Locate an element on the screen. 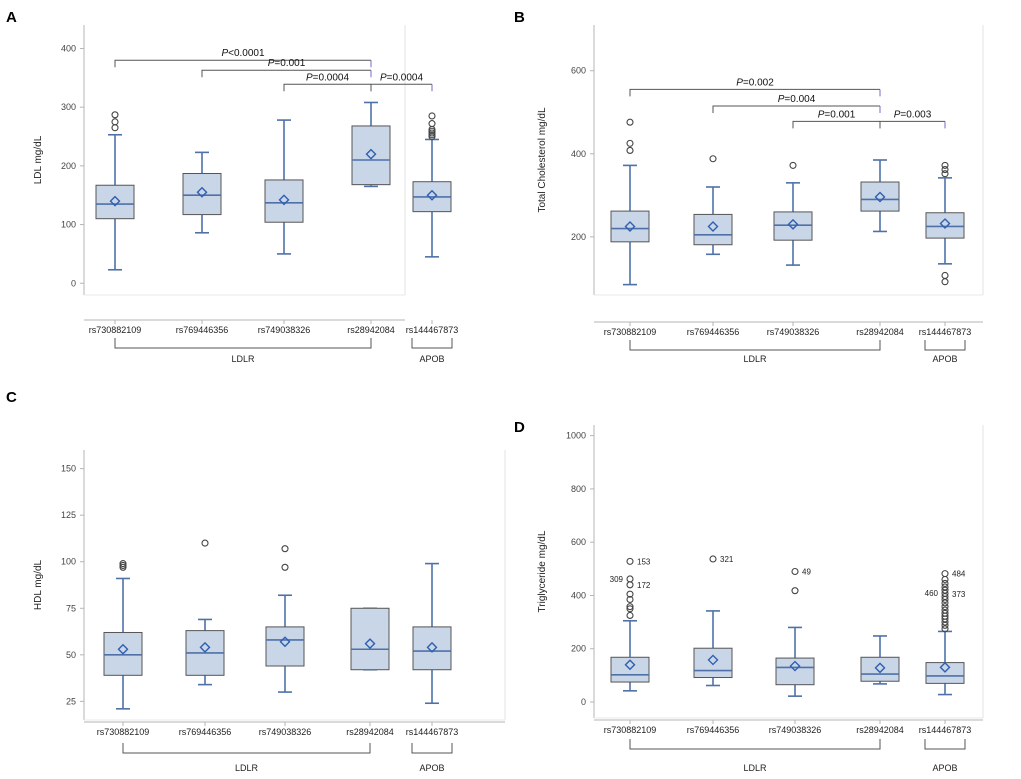 The height and width of the screenshot is (779, 1021). y-axis-label: LDL mg/dL is located at coordinates (38, 159).